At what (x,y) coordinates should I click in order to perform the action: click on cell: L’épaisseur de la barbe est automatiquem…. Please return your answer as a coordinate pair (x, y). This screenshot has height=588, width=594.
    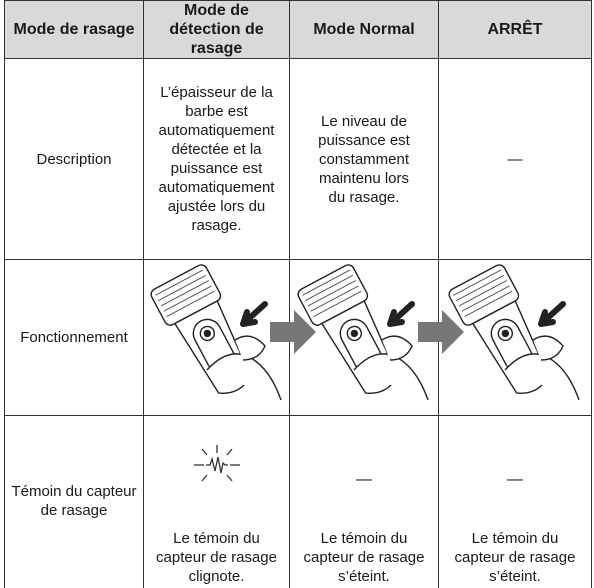
    Looking at the image, I should click on (217, 159).